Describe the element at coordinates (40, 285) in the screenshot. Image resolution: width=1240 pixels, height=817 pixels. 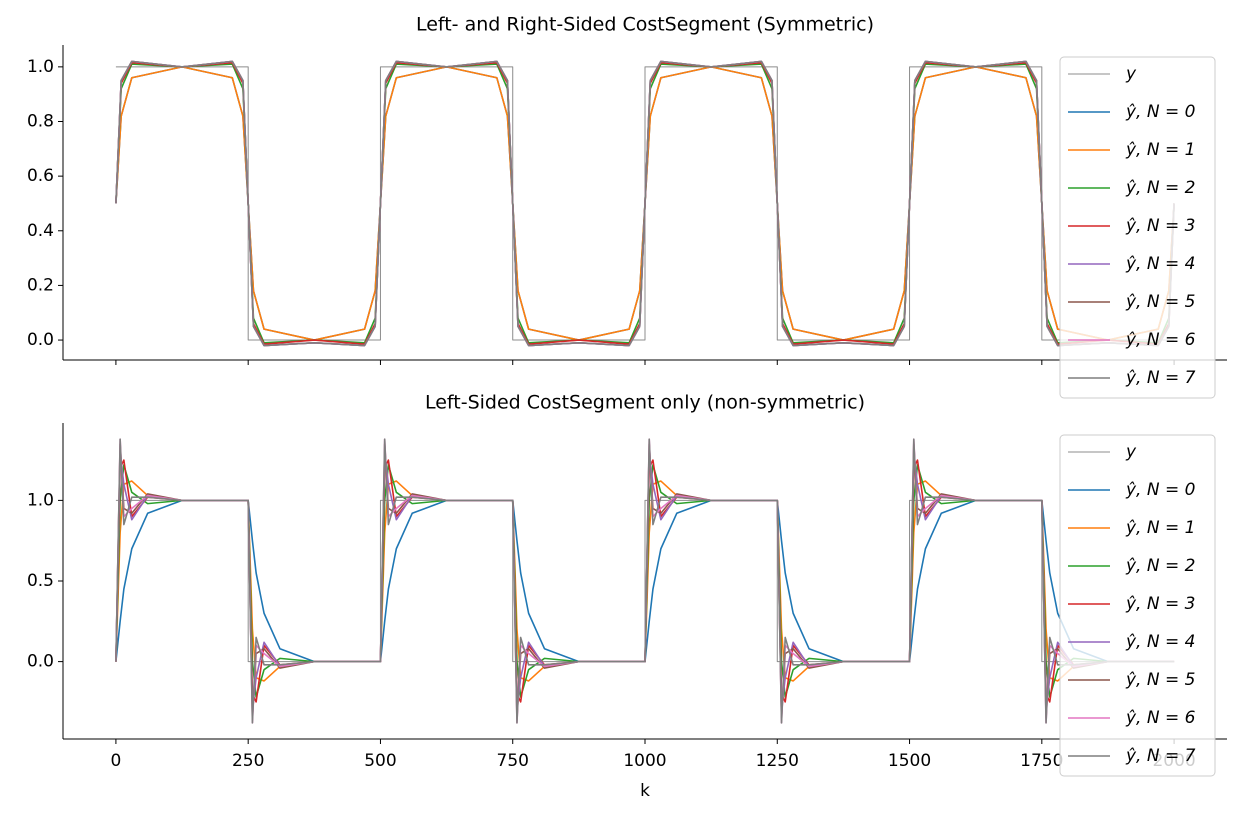
I see `y-tick-label: 0.2` at that location.